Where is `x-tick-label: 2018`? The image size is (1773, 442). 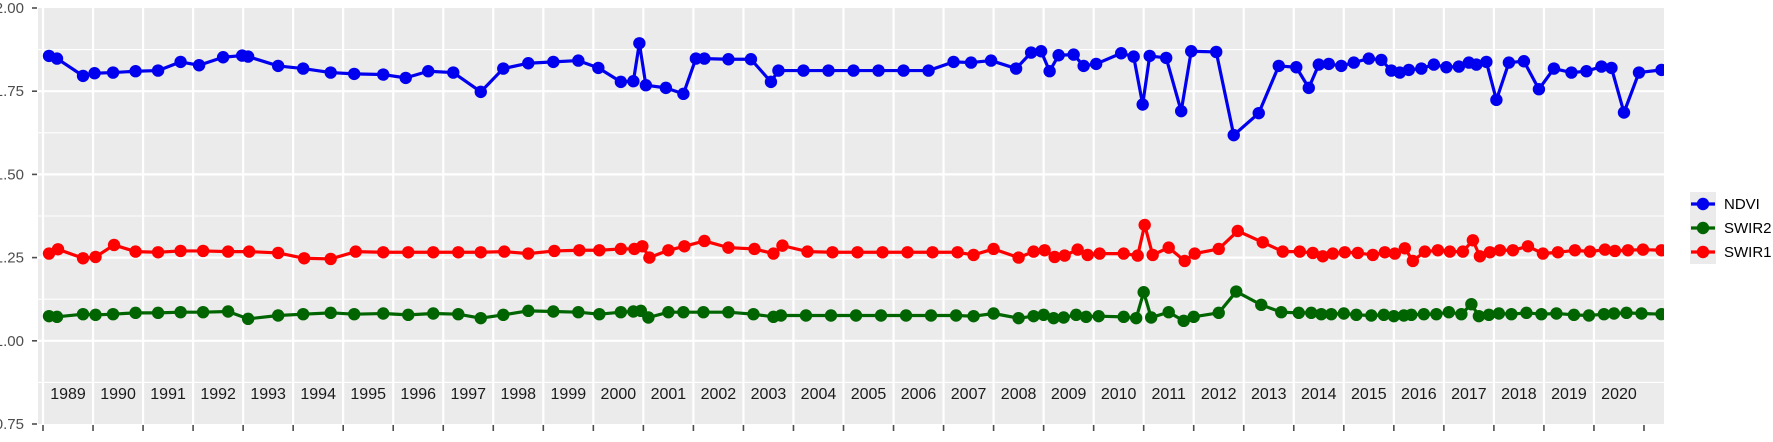
x-tick-label: 2018 is located at coordinates (1519, 394).